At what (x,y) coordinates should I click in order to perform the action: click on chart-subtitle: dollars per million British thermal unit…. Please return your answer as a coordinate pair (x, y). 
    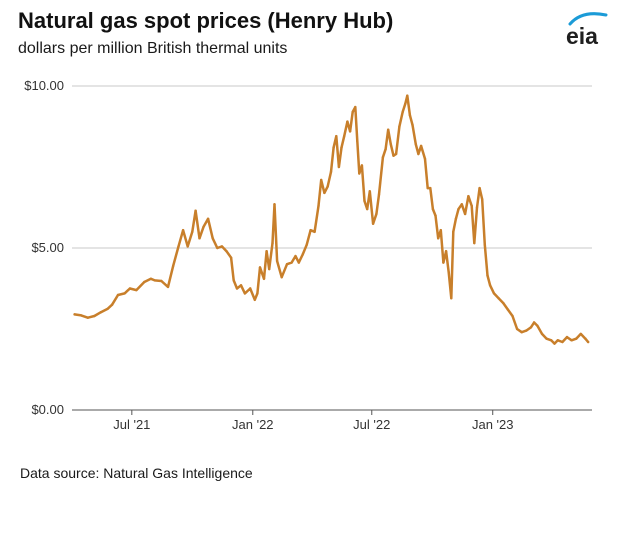
    Looking at the image, I should click on (153, 48).